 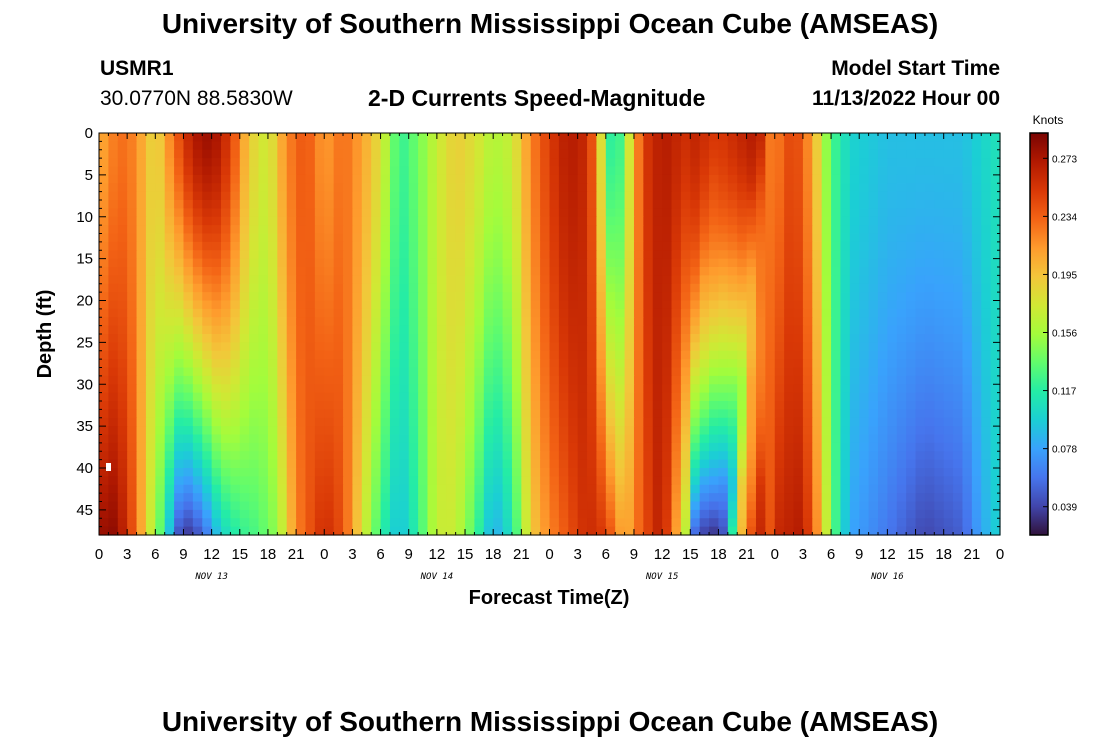 What do you see at coordinates (915, 68) in the screenshot?
I see `model-start-label: Model Start Time` at bounding box center [915, 68].